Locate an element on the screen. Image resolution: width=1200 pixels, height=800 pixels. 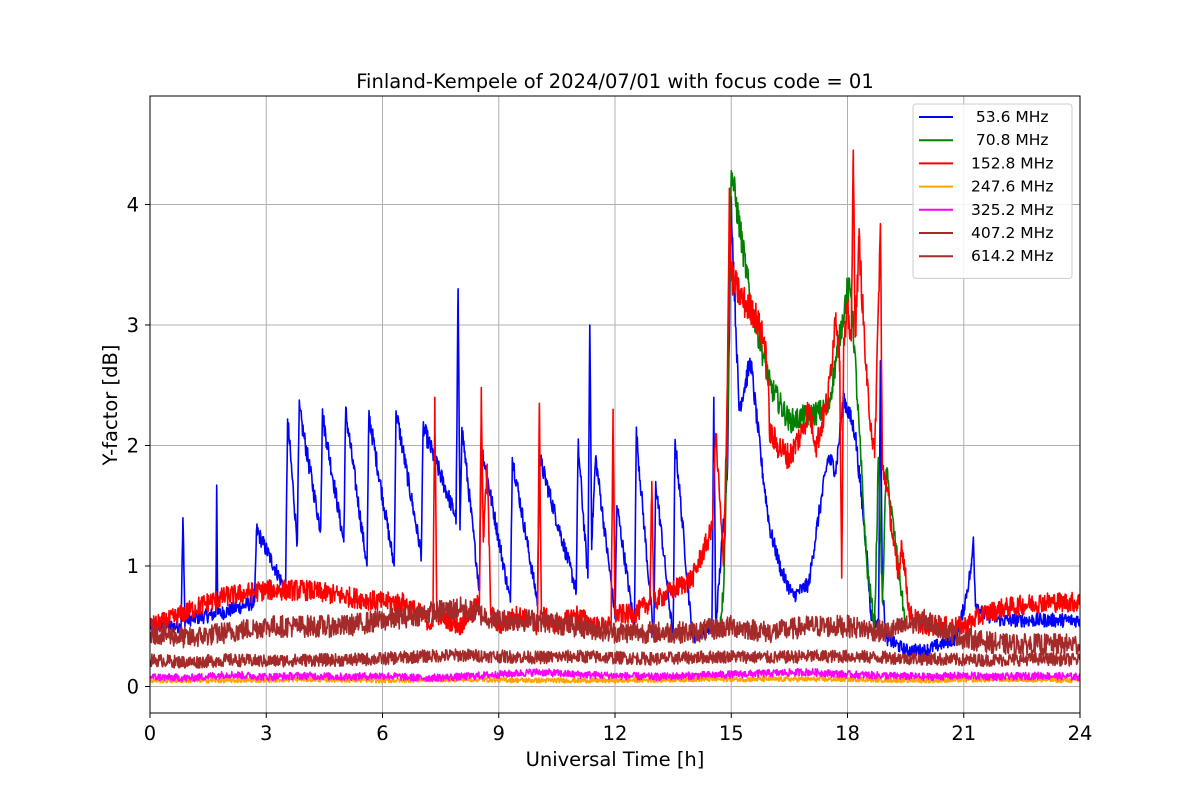
x-tick-label: 6 is located at coordinates (382, 733).